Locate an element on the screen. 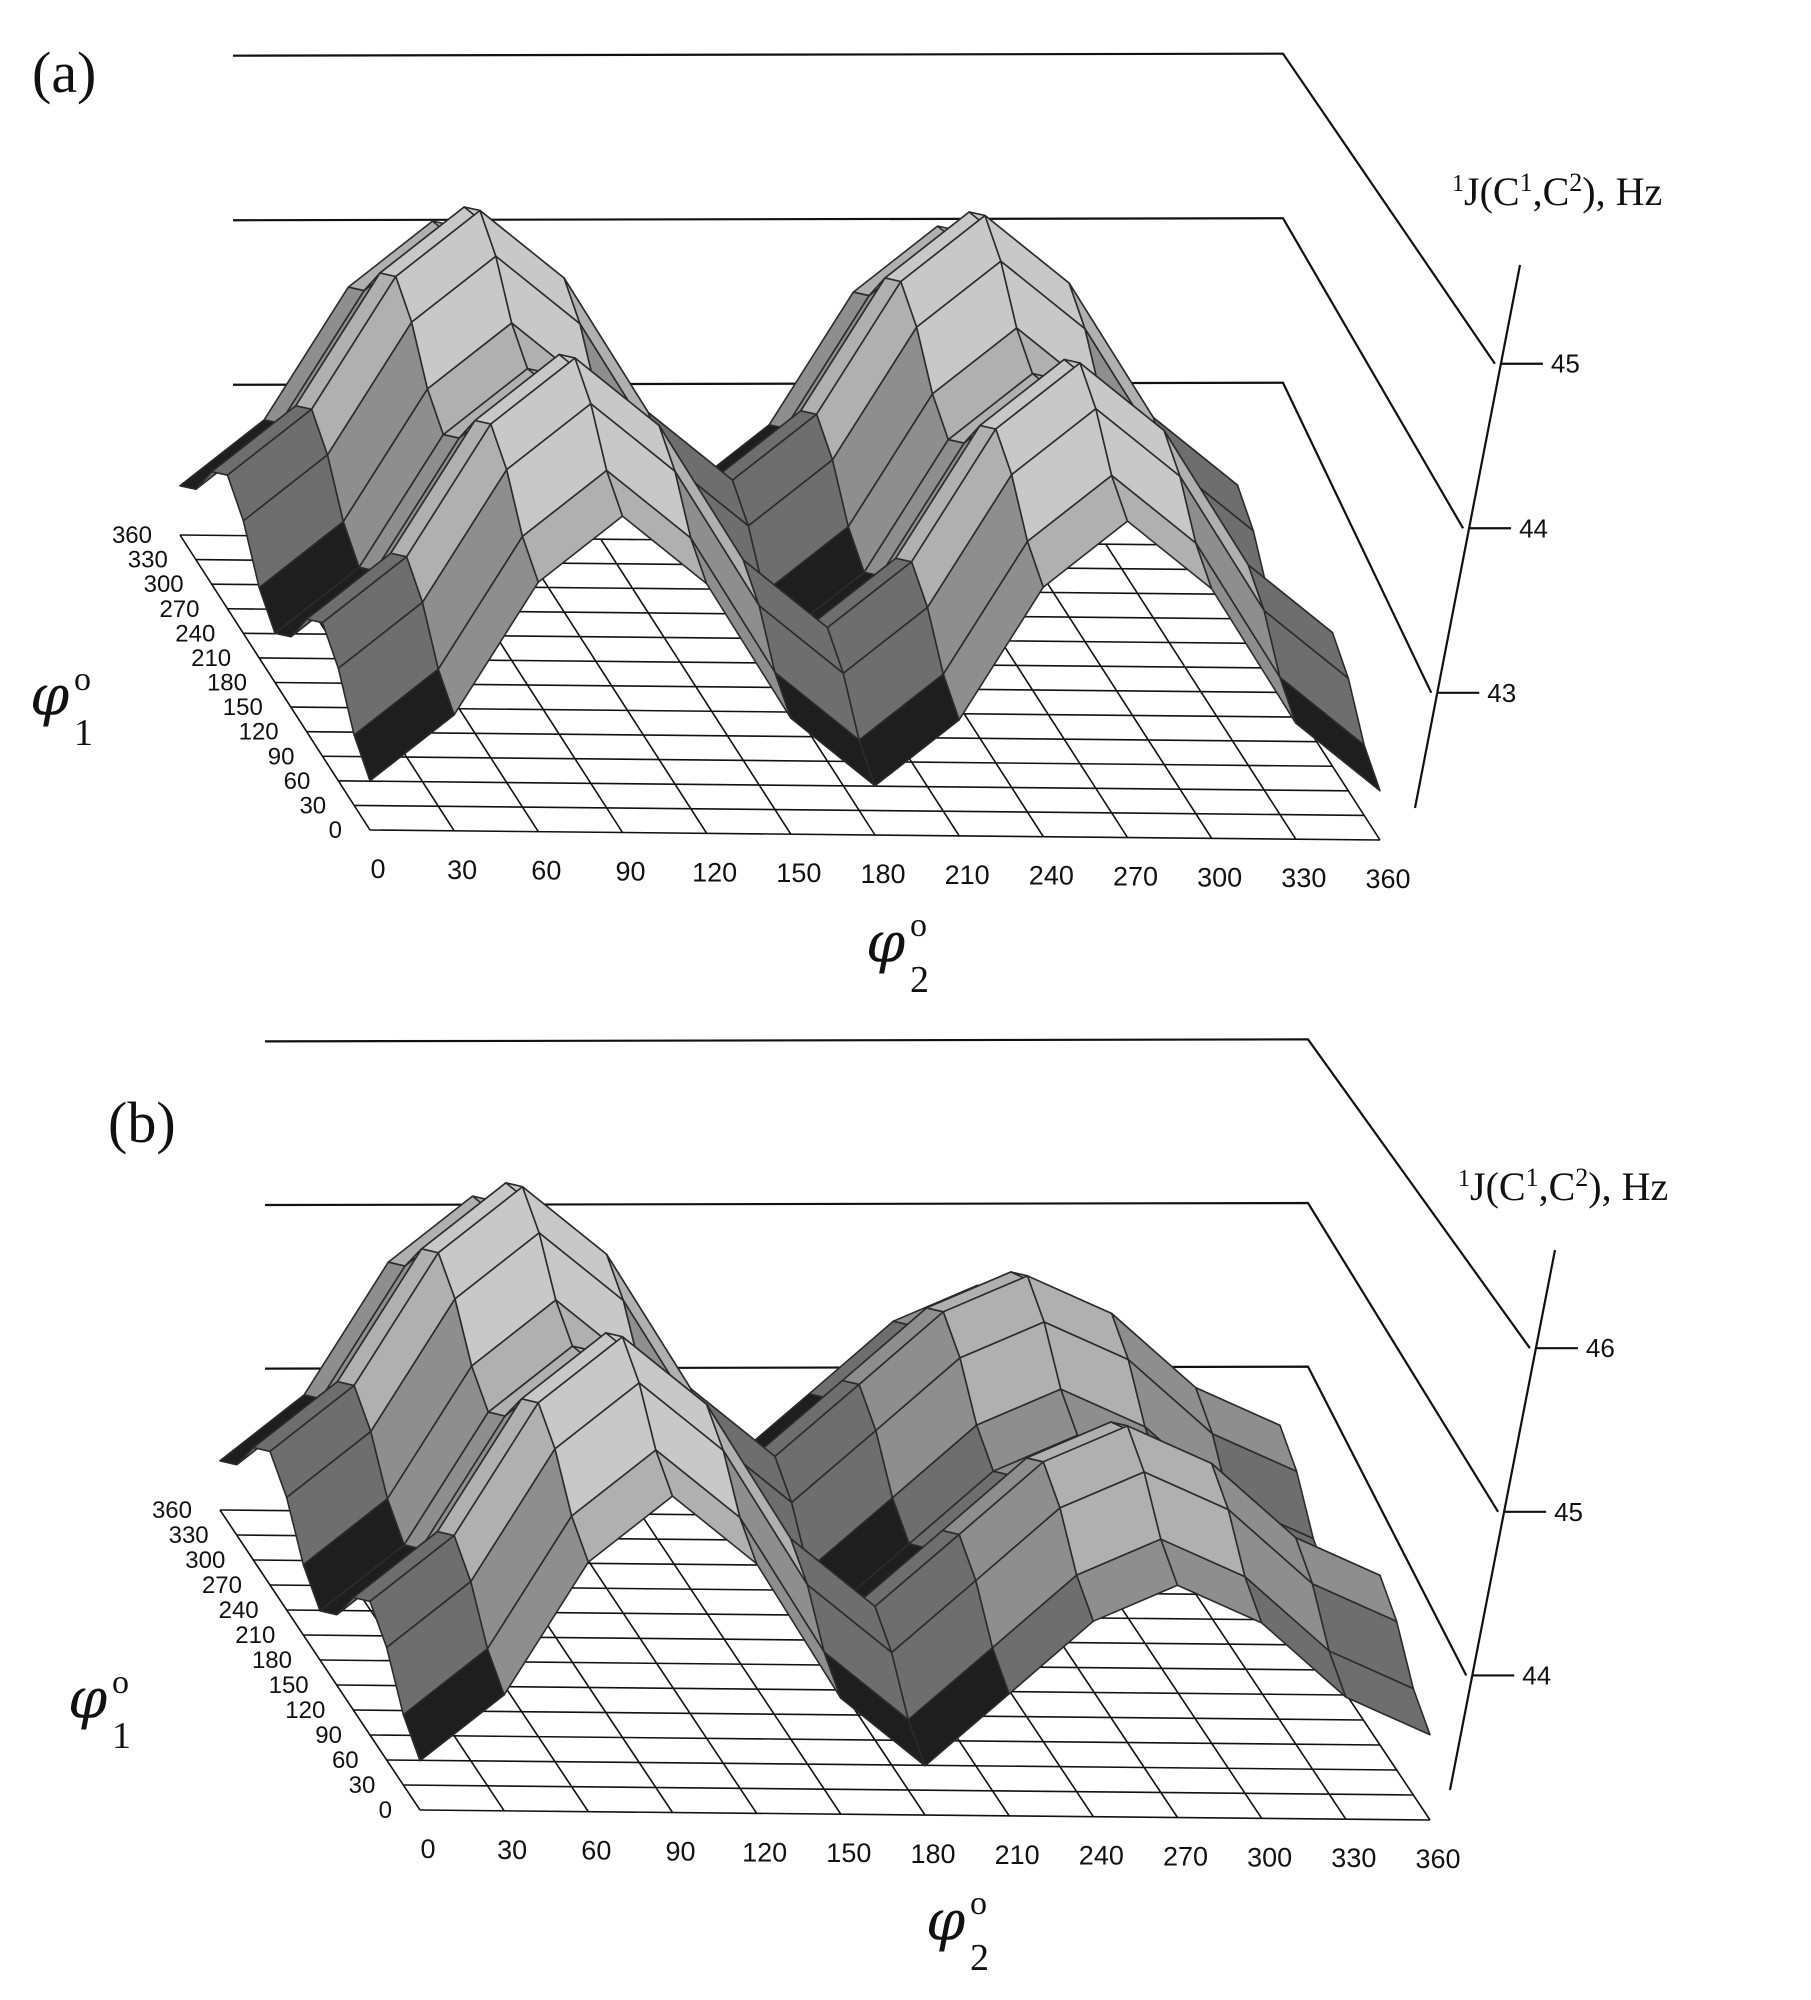 This screenshot has height=2000, width=1811. b-y-tick-label: 30 is located at coordinates (362, 1785).